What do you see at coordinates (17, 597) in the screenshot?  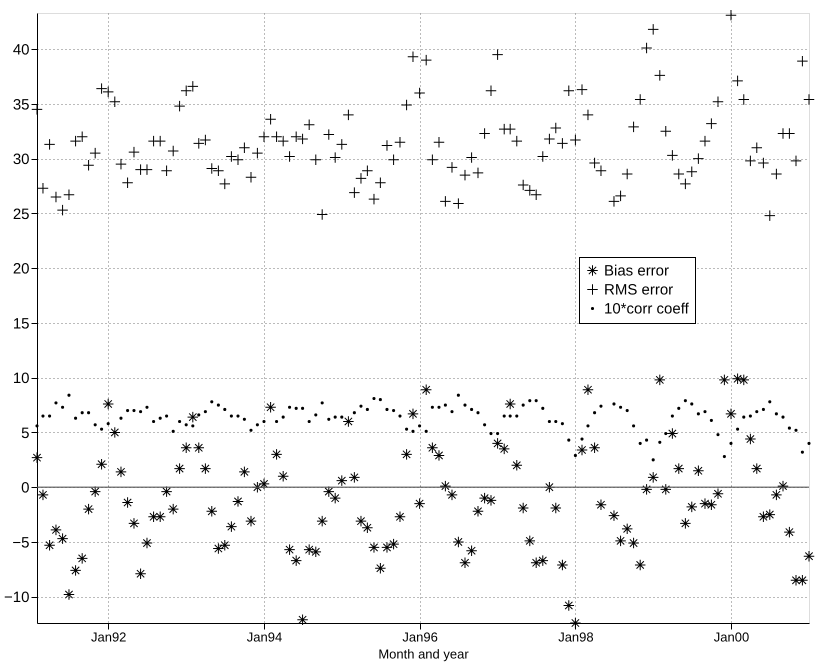 I see `y-tick-label: −10` at bounding box center [17, 597].